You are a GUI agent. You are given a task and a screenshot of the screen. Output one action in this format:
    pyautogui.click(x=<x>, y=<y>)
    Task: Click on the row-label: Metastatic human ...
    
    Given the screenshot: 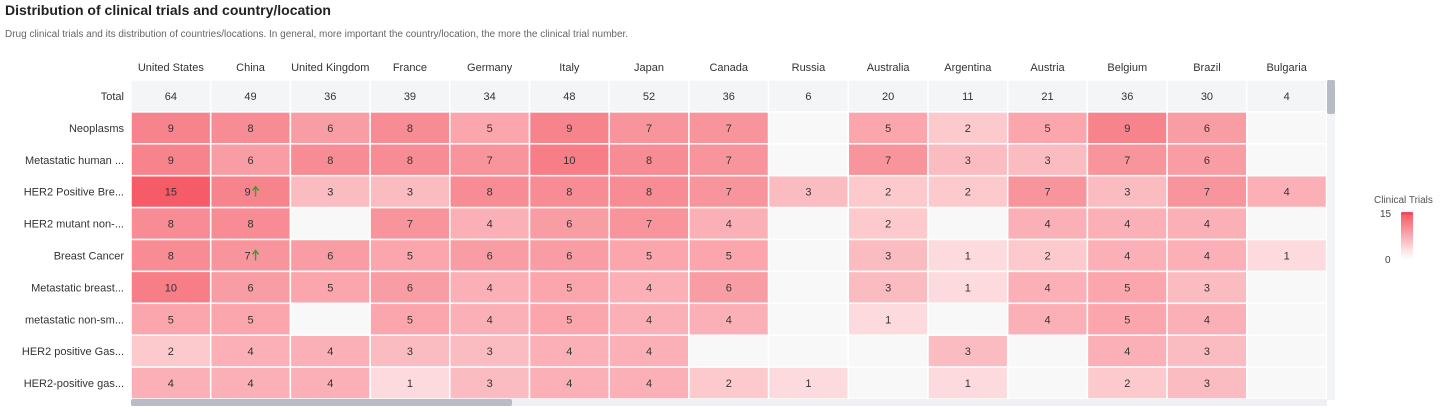 What is the action you would take?
    pyautogui.click(x=74, y=161)
    